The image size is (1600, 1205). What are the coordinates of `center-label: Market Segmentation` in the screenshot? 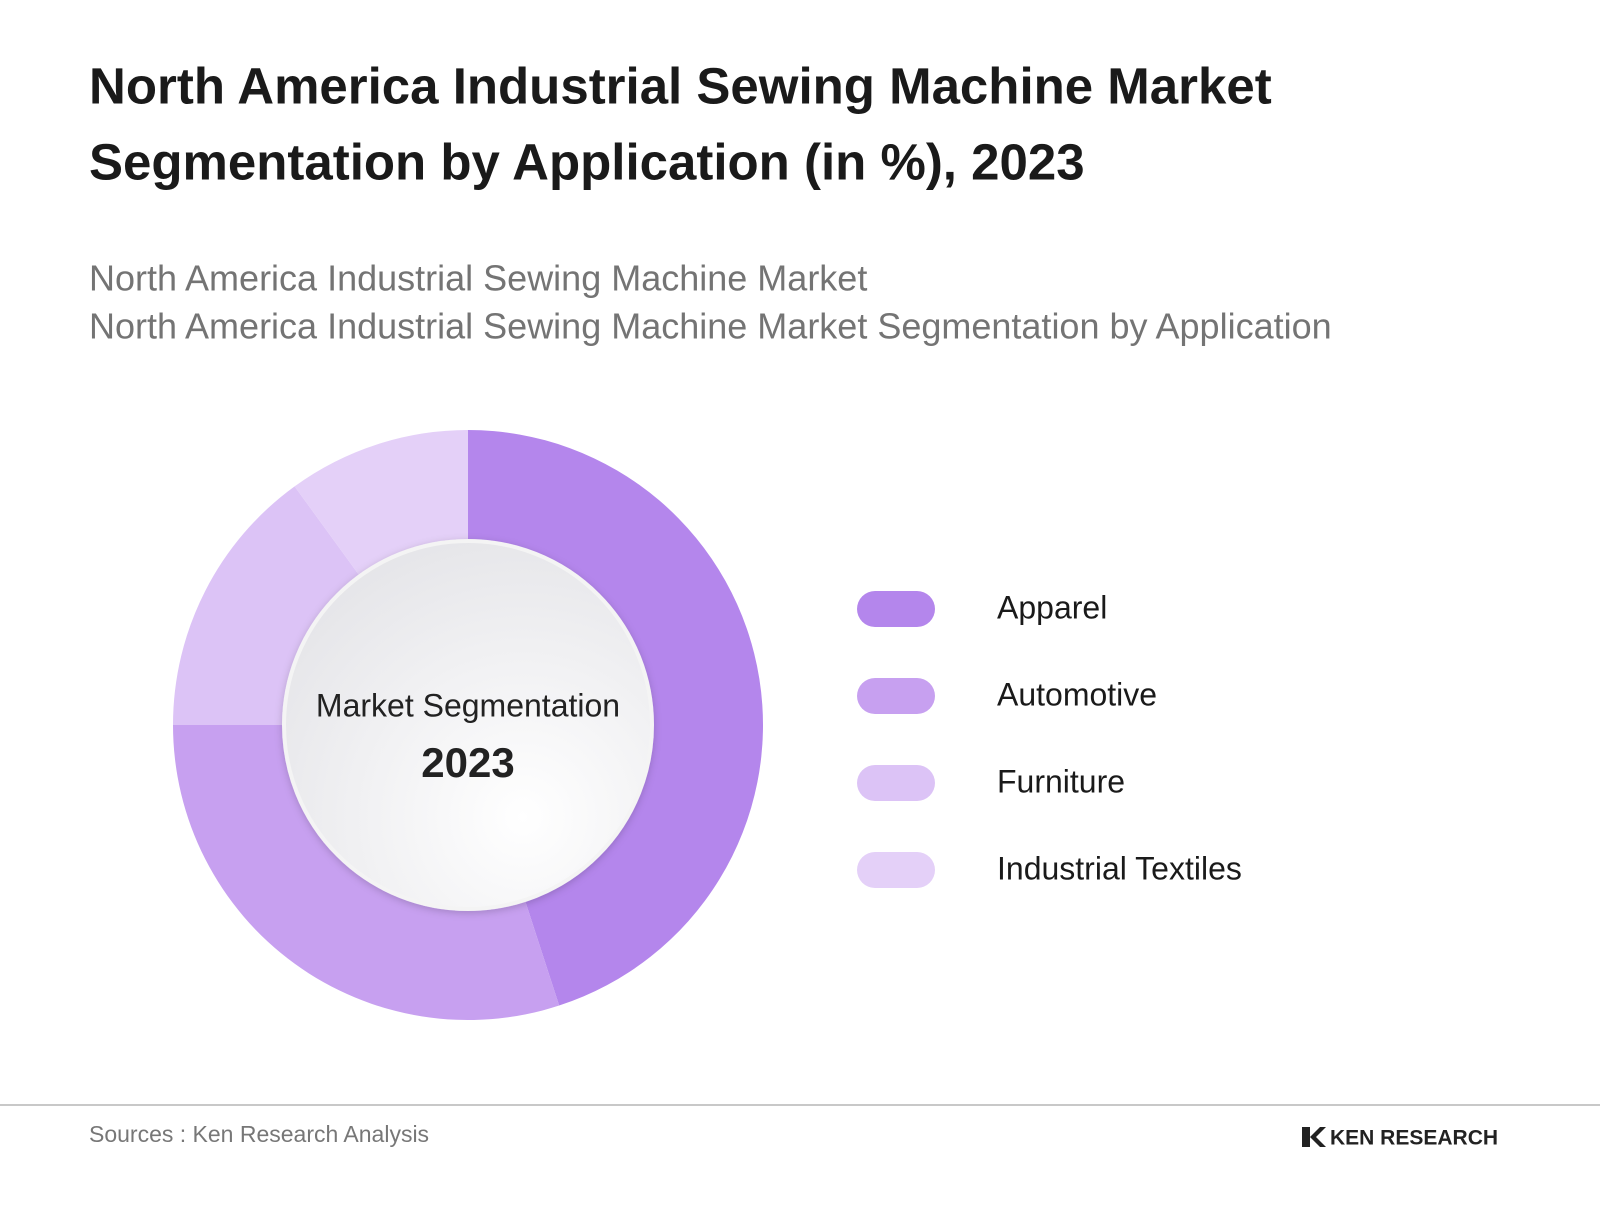 It's located at (468, 705).